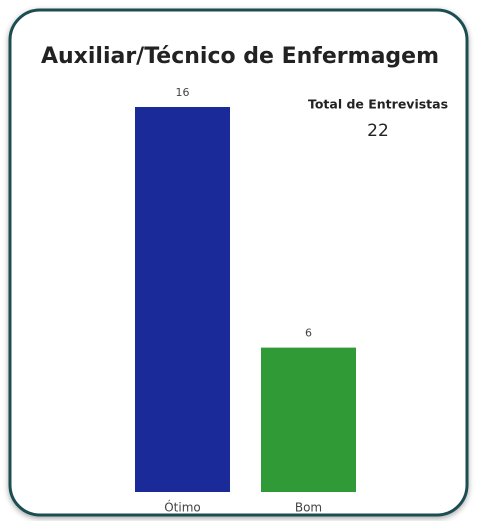 This screenshot has height=521, width=477. I want to click on x-tick-label: Bom, so click(308, 508).